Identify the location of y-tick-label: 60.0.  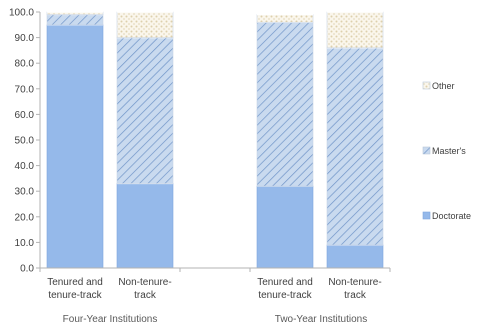
(25, 115).